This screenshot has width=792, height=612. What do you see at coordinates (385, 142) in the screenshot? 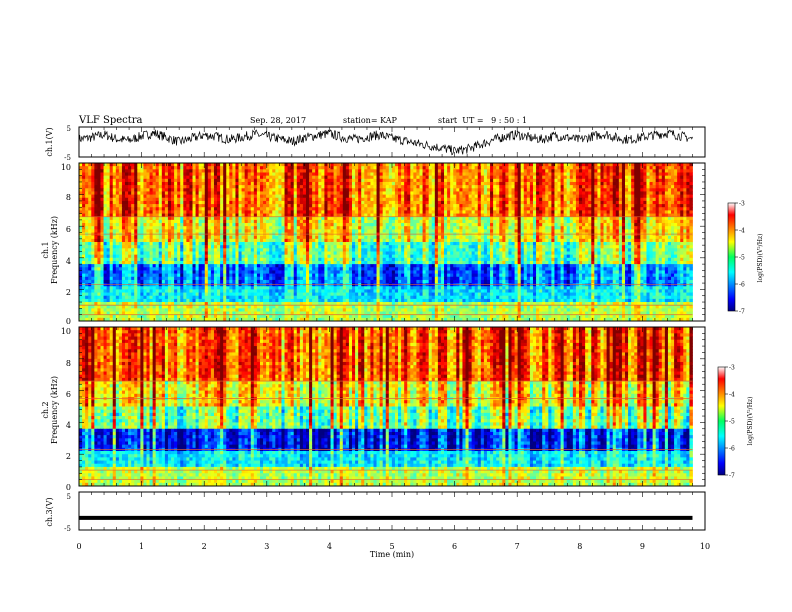
I see `ch1-trace` at bounding box center [385, 142].